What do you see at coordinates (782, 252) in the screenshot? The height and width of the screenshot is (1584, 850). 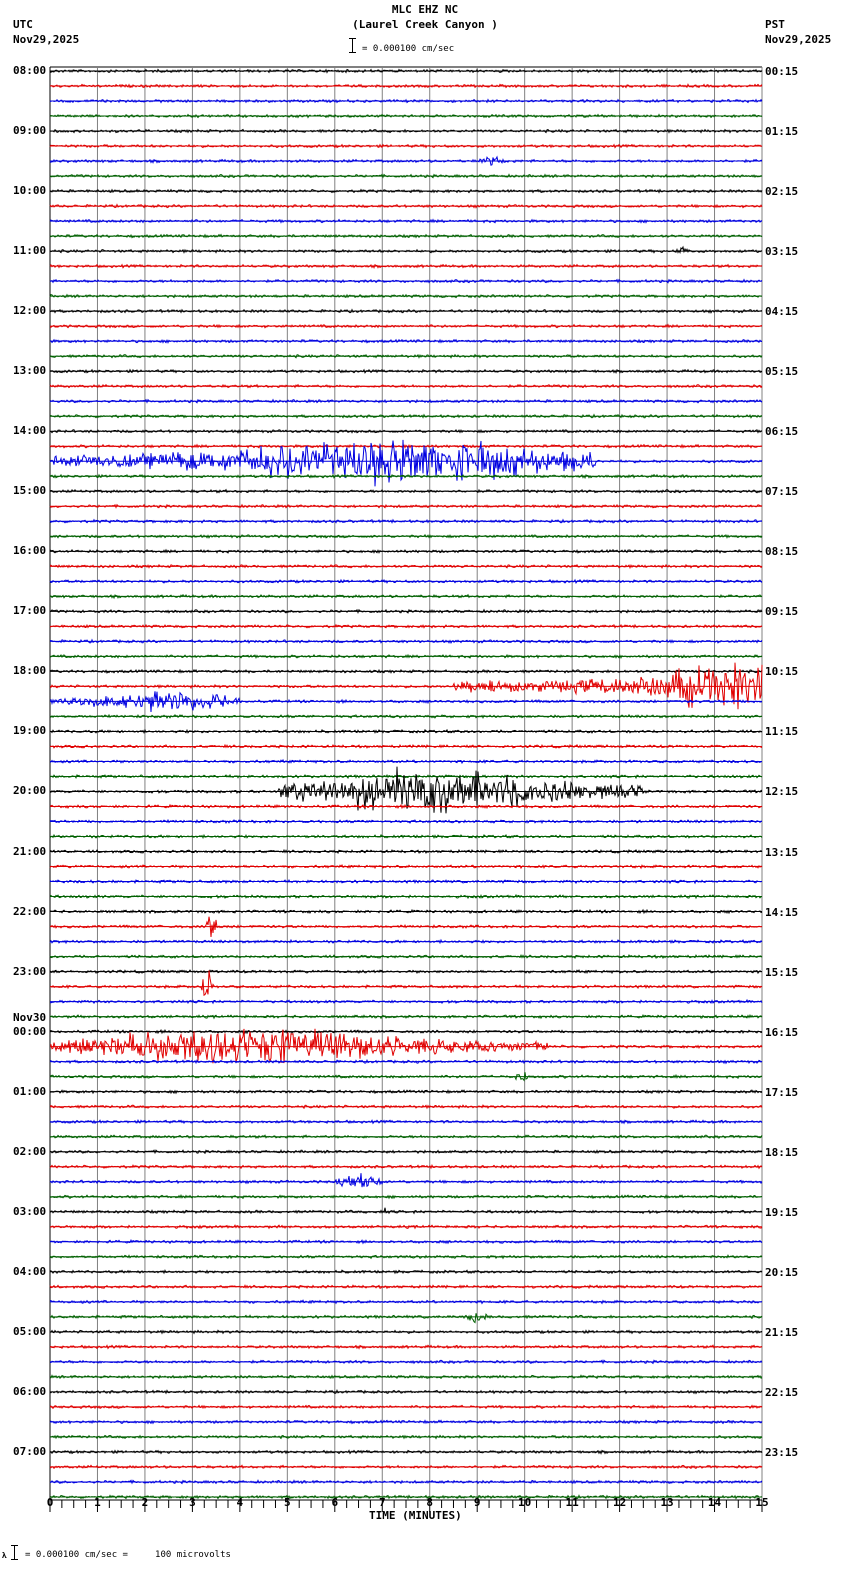 I see `right-hour-label: 03:15` at bounding box center [782, 252].